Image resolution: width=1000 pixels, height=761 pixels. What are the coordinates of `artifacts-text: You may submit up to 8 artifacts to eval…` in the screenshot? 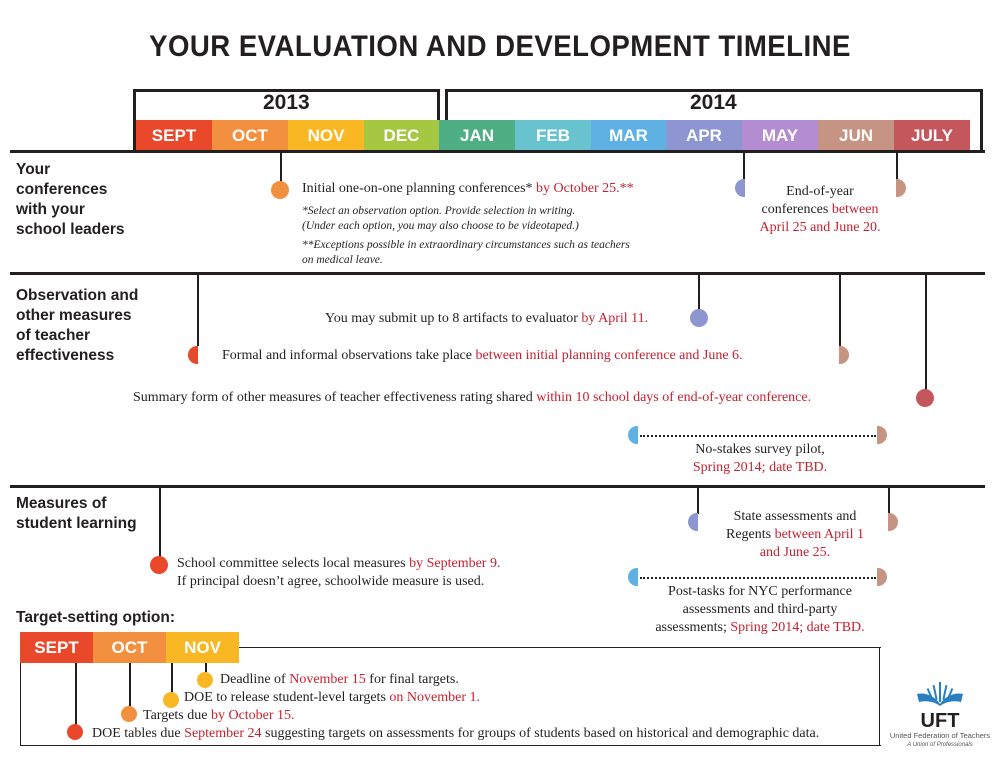 It's located at (487, 318).